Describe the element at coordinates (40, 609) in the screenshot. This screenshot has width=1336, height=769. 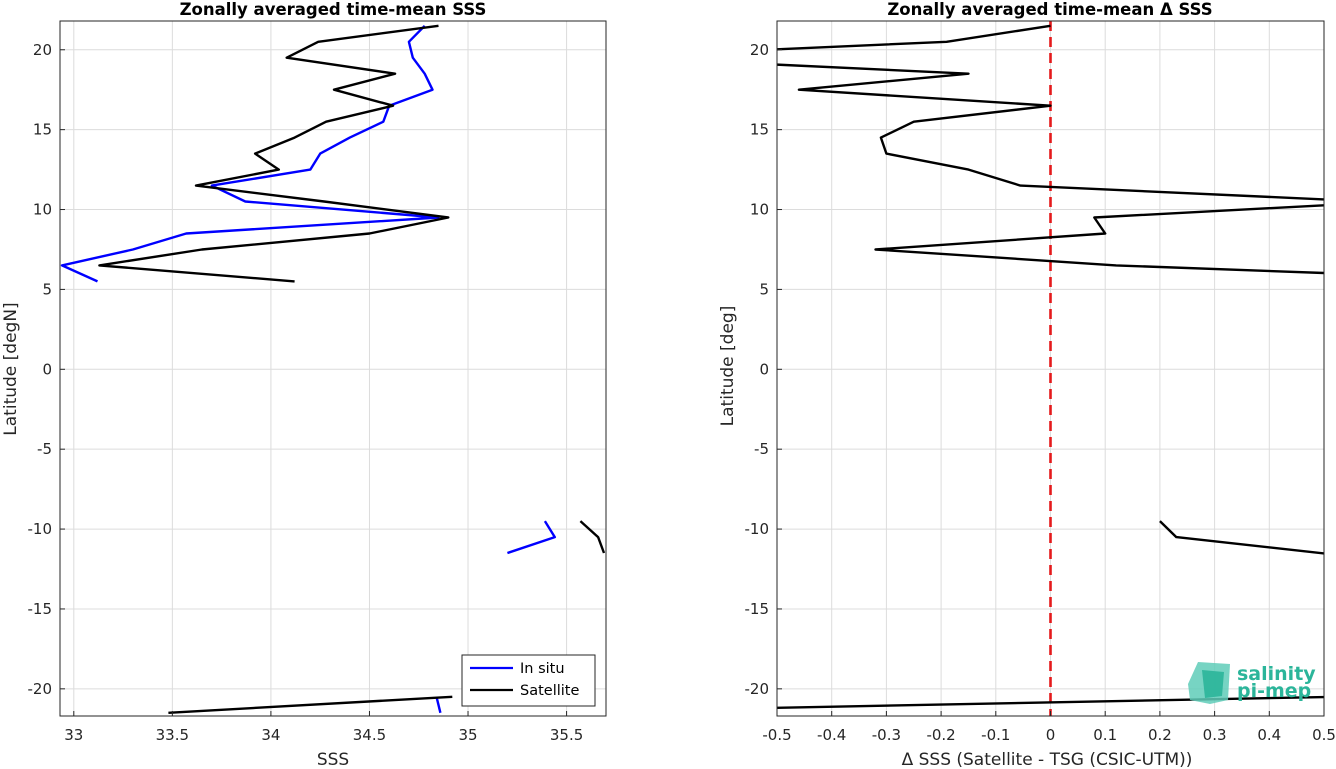
I see `sss-ytick-label: -15` at that location.